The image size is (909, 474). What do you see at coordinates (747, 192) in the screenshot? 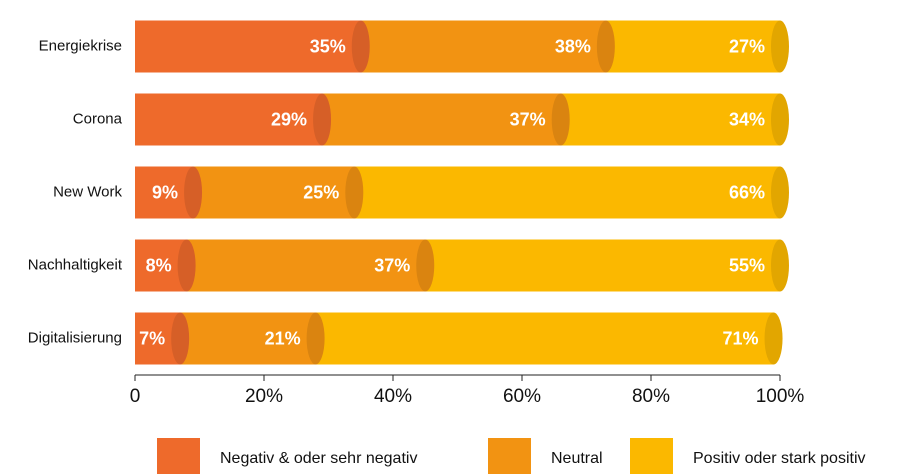
I see `value-label: 66%` at bounding box center [747, 192].